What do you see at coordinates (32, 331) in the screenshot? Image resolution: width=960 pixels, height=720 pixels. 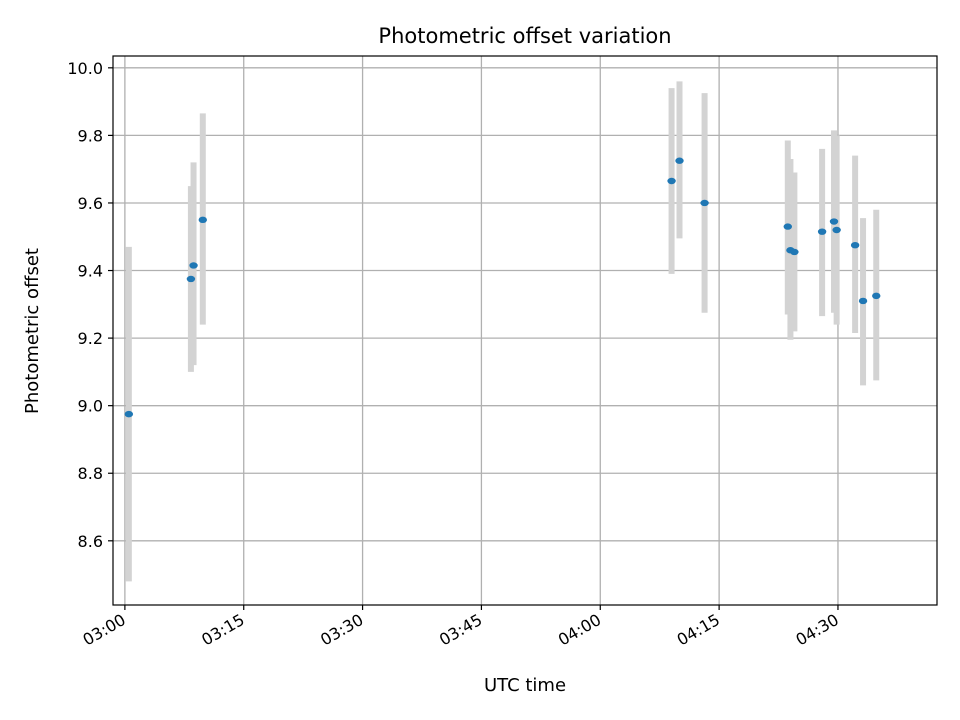 I see `y-axis-title: Photometric offset` at bounding box center [32, 331].